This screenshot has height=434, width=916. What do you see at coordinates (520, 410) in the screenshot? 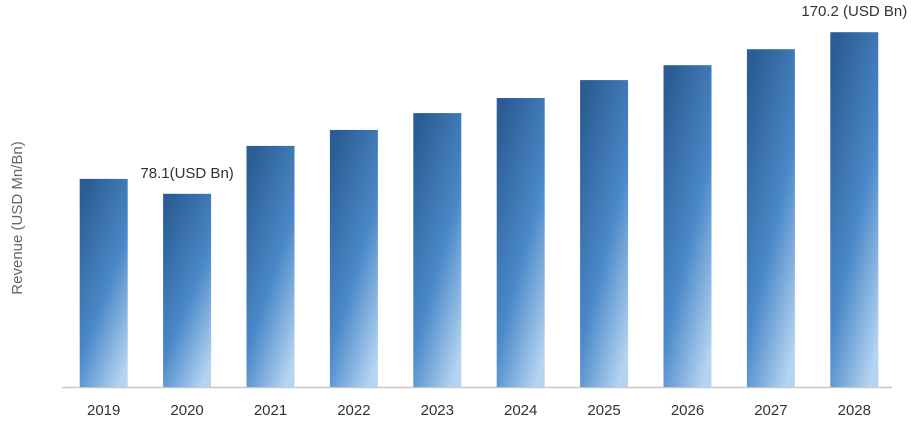
I see `x-tick-label: 2024` at bounding box center [520, 410].